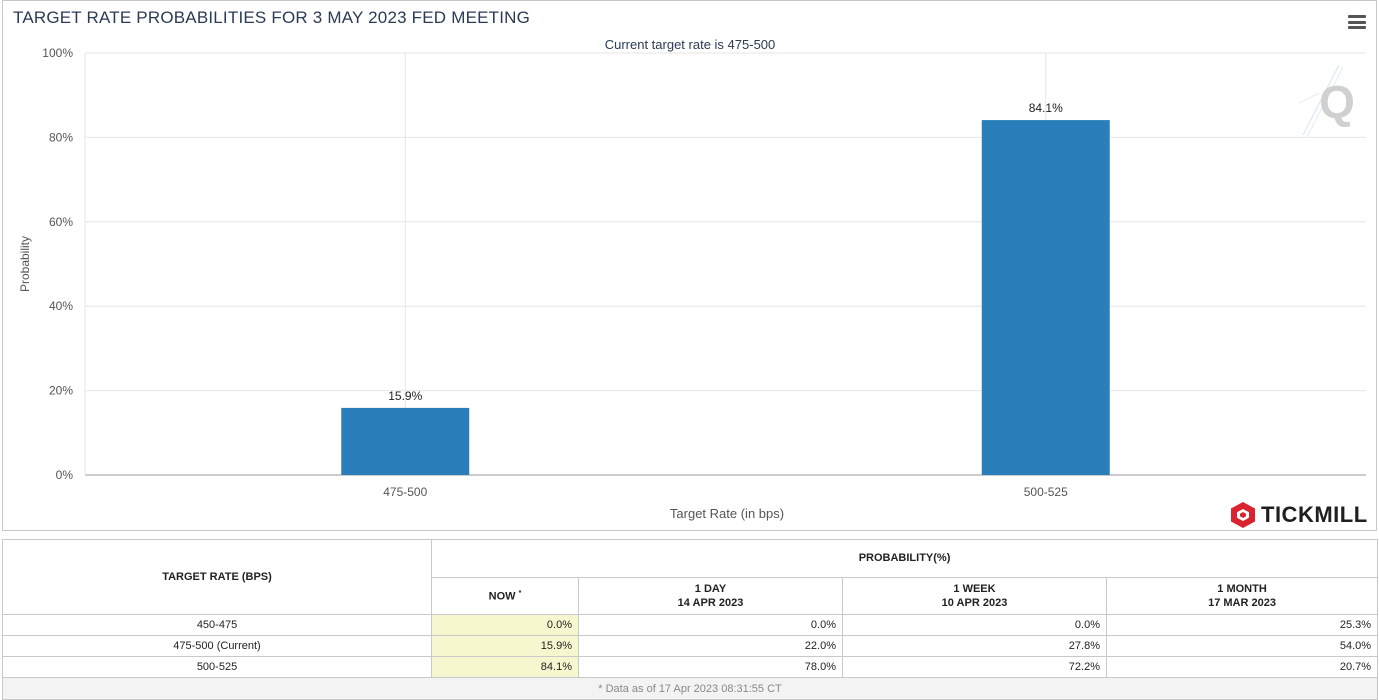  What do you see at coordinates (1242, 646) in the screenshot?
I see `cell-1-month: 54.0%` at bounding box center [1242, 646].